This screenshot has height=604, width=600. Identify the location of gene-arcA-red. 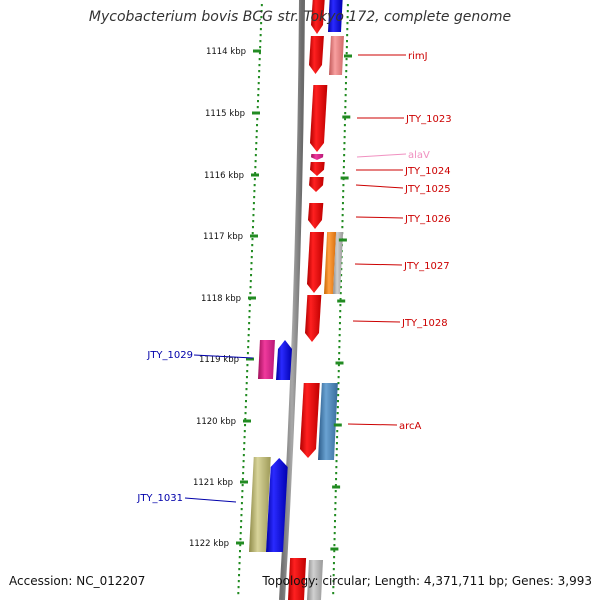
(310, 420).